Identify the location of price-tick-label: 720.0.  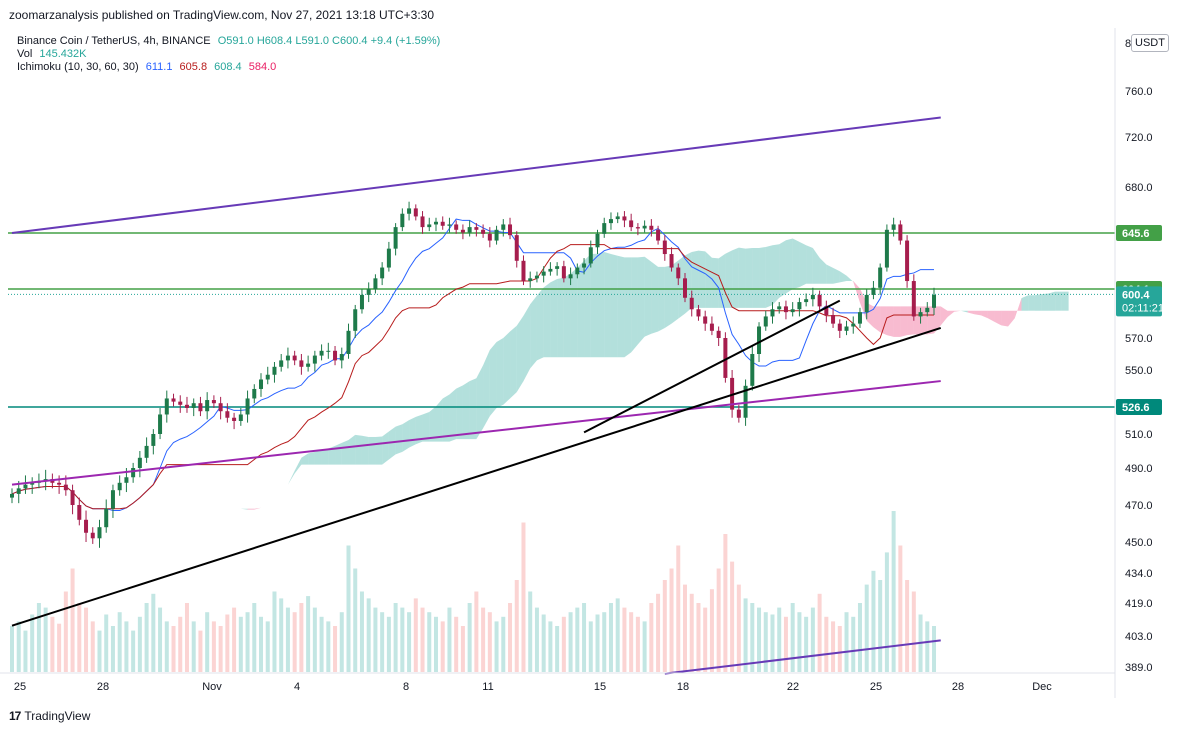
(1139, 138).